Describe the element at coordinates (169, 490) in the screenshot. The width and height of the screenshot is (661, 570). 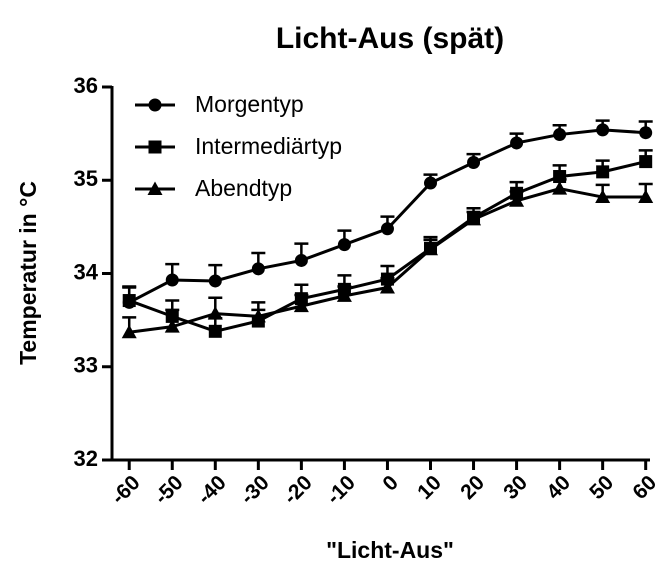
I see `x-tick-label: -50` at that location.